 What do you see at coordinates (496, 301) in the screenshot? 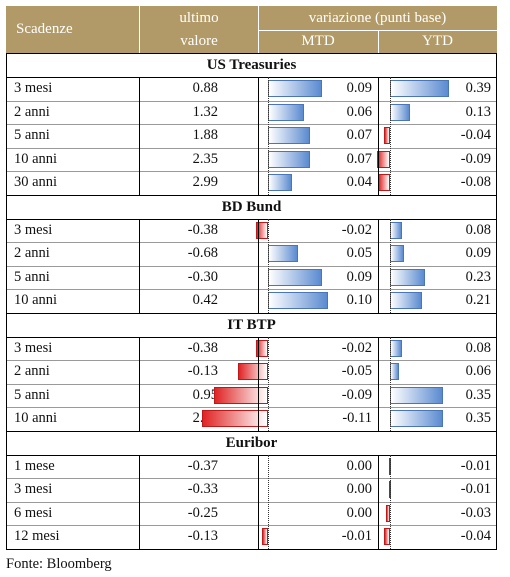
I see `table-right-border` at bounding box center [496, 301].